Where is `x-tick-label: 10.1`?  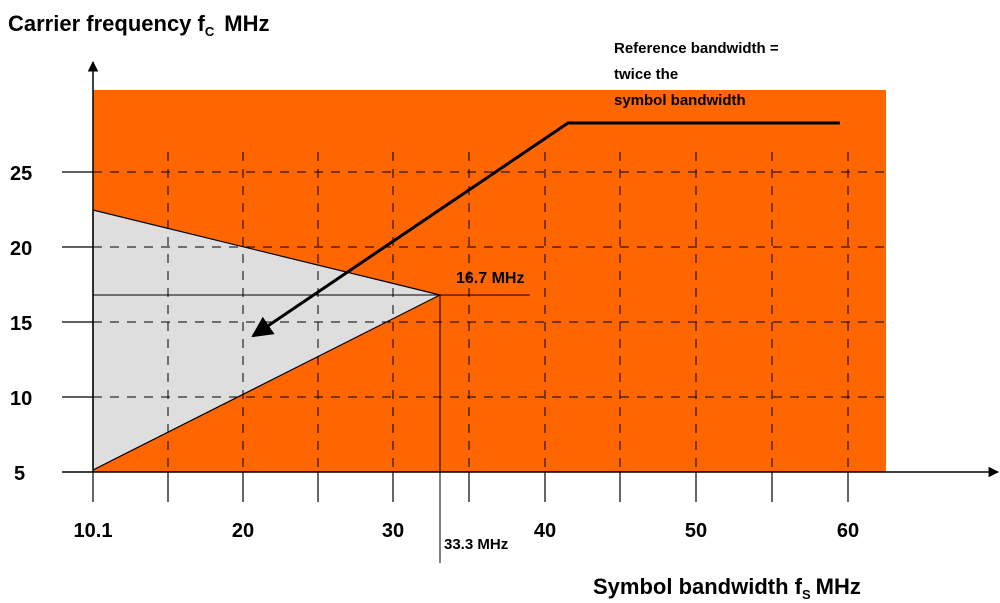
x-tick-label: 10.1 is located at coordinates (93, 531).